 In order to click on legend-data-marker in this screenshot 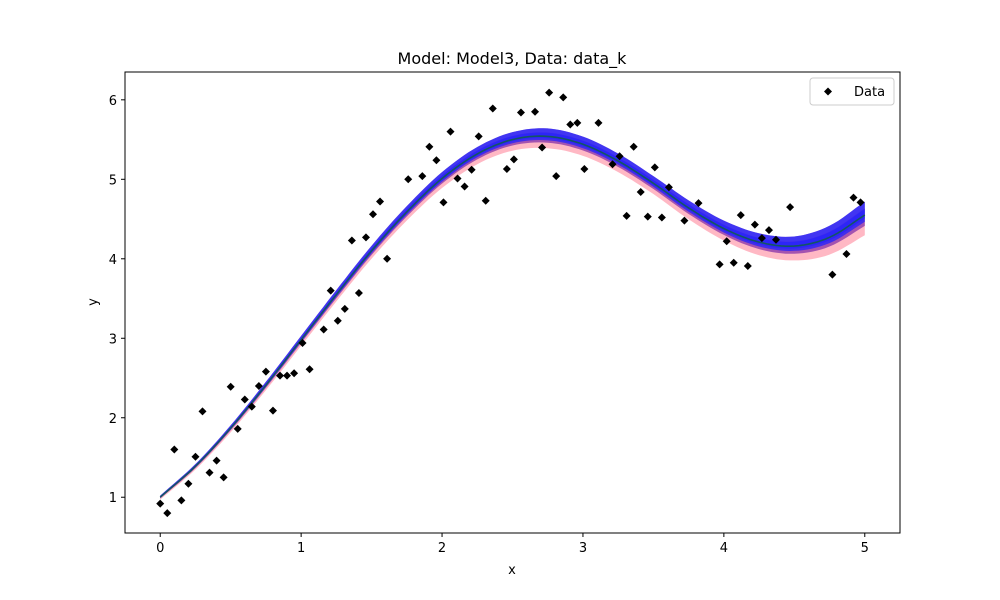, I will do `click(828, 91)`.